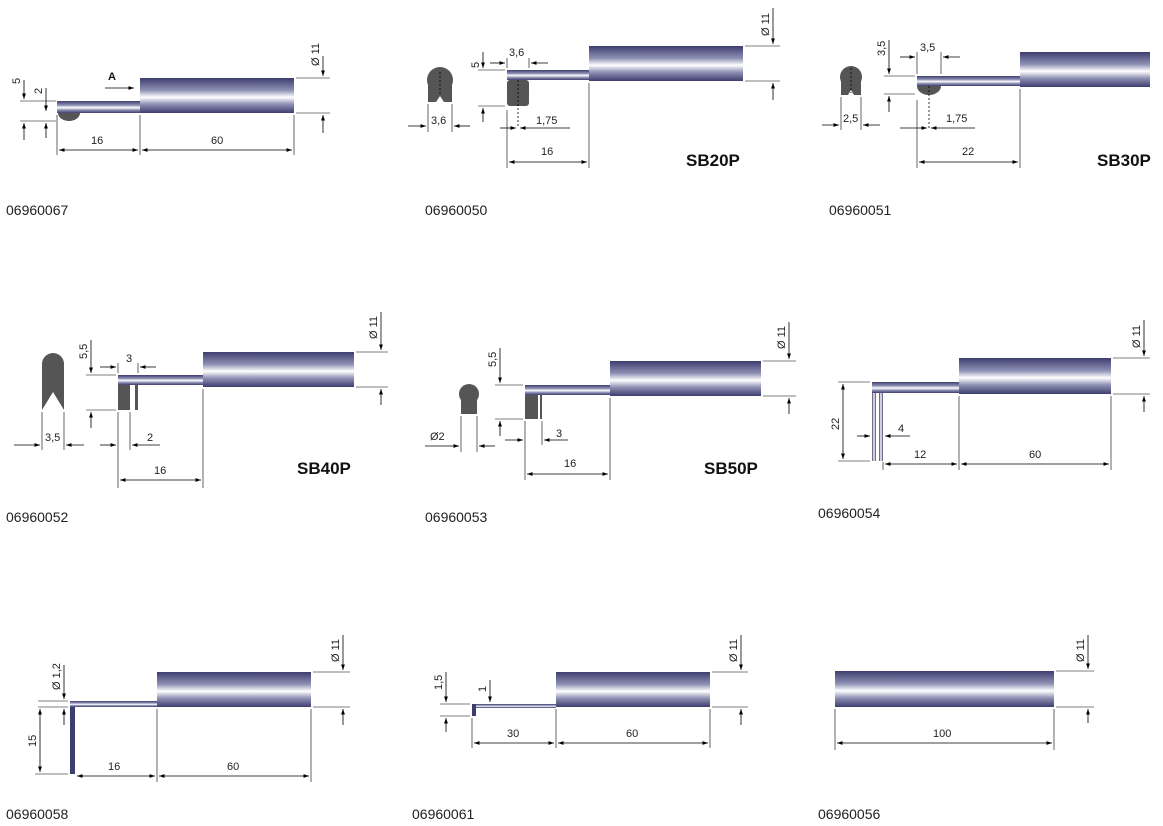  What do you see at coordinates (150, 438) in the screenshot?
I see `dimension-label: 2` at bounding box center [150, 438].